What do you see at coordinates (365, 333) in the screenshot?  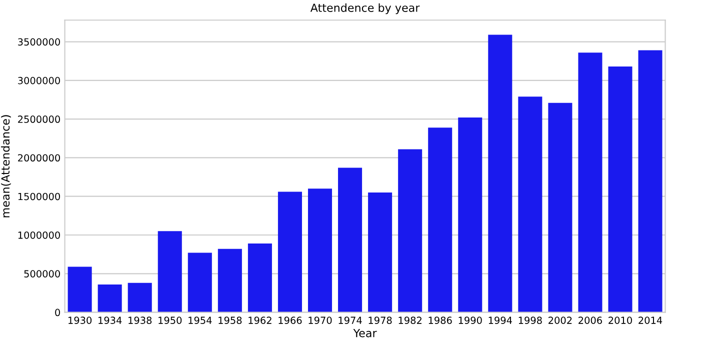 I see `x-axis-title: Year` at bounding box center [365, 333].